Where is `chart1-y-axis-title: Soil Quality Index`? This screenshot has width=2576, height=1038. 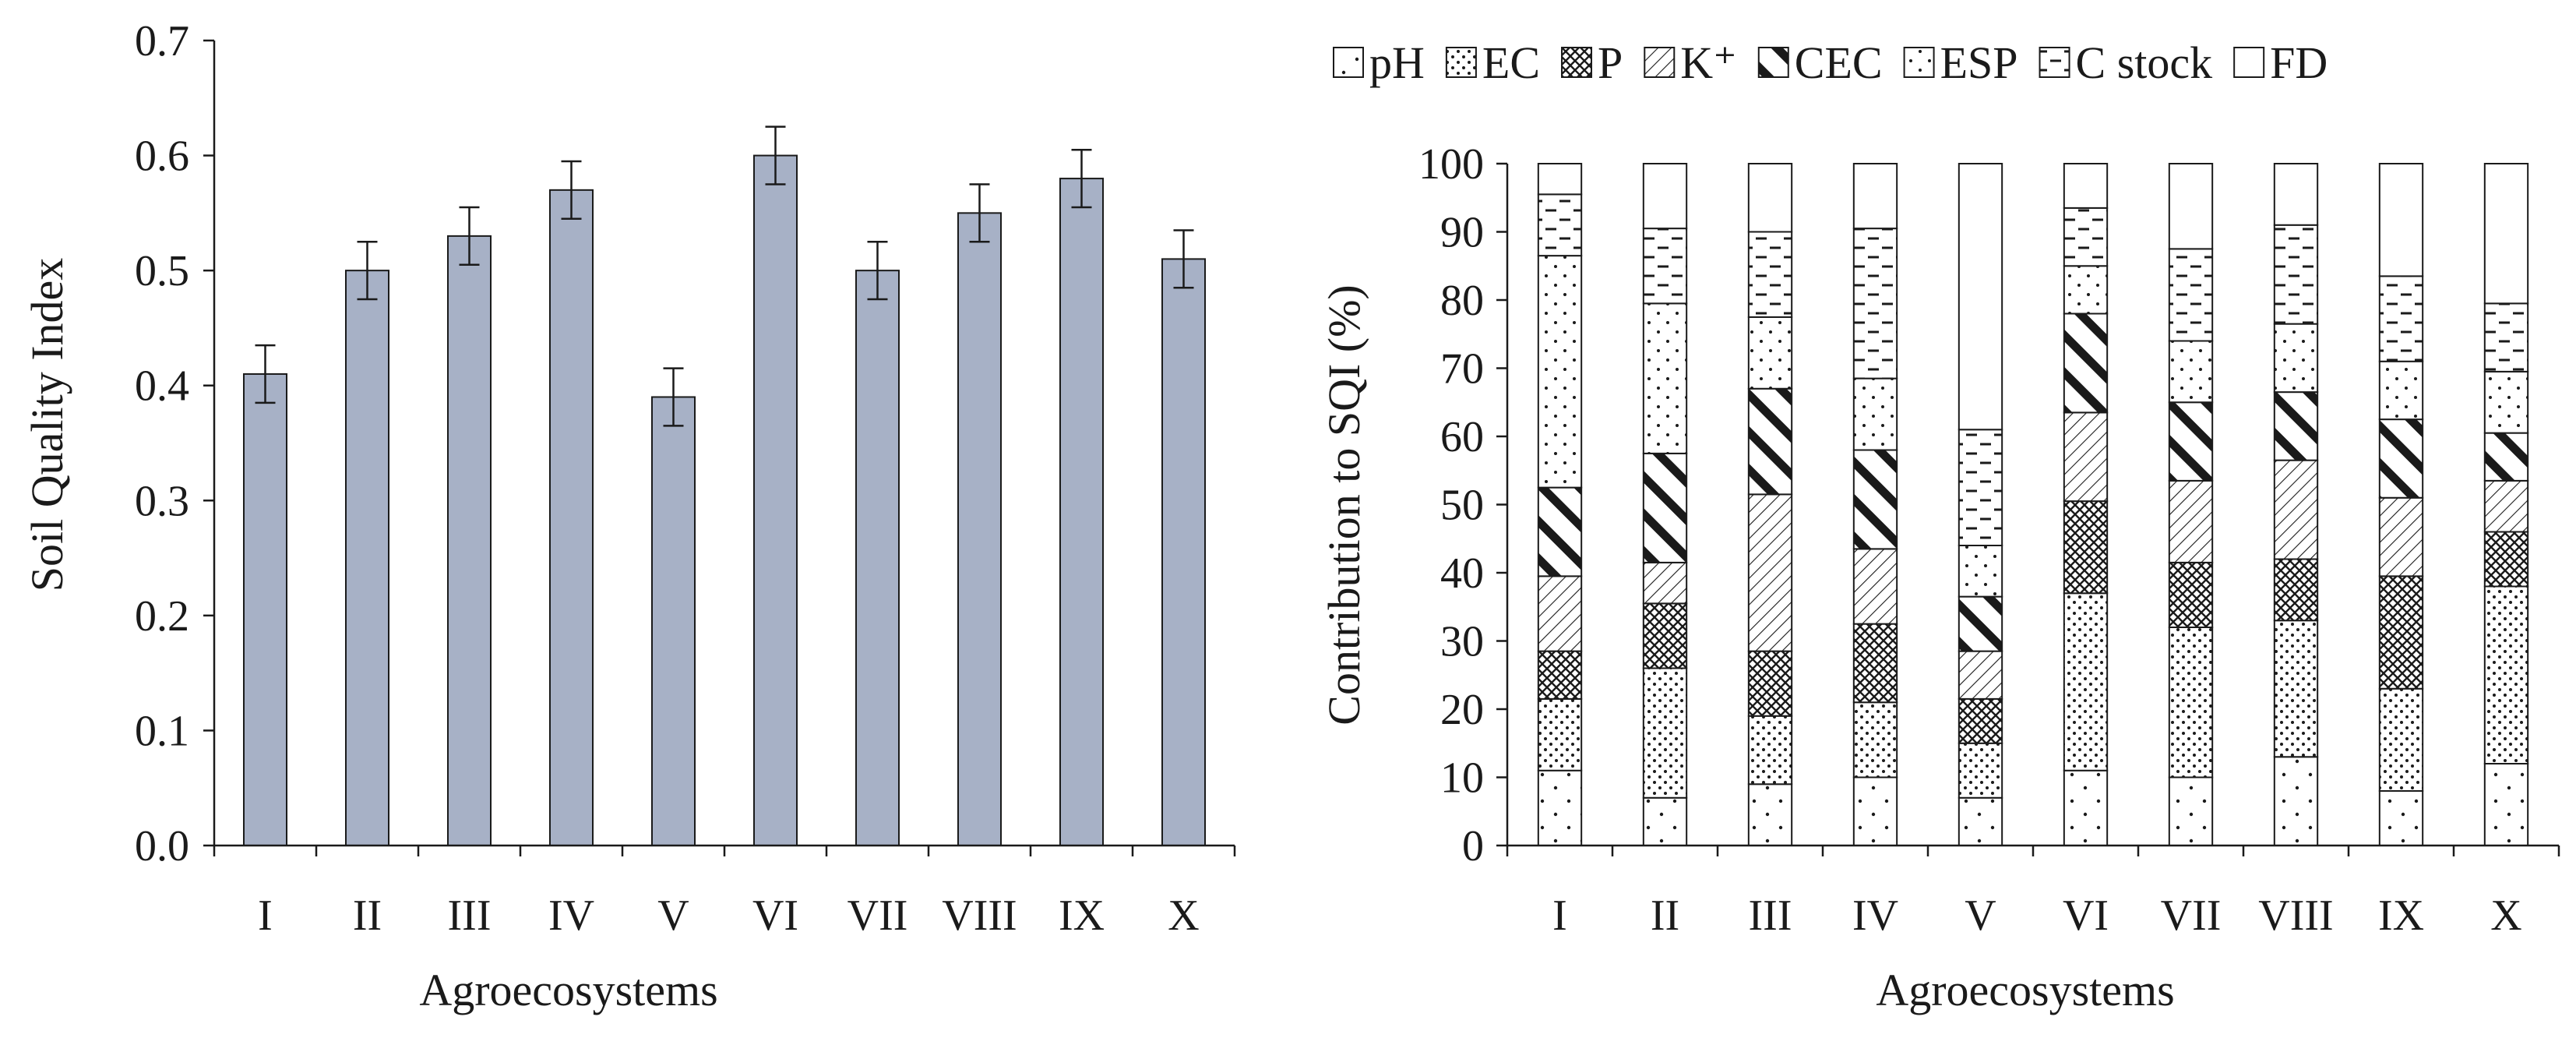
chart1-y-axis-title: Soil Quality Index is located at coordinates (47, 425).